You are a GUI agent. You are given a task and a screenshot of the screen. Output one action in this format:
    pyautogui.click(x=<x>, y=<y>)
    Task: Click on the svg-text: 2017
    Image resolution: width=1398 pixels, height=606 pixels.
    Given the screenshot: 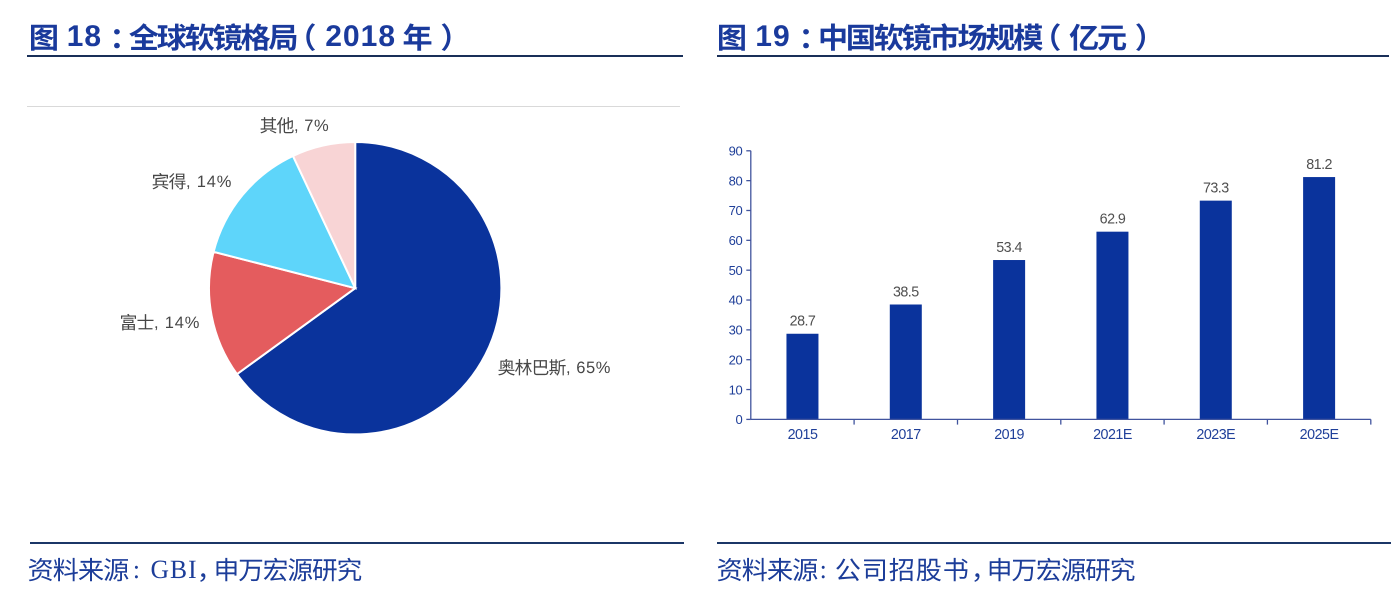 What is the action you would take?
    pyautogui.click(x=906, y=435)
    